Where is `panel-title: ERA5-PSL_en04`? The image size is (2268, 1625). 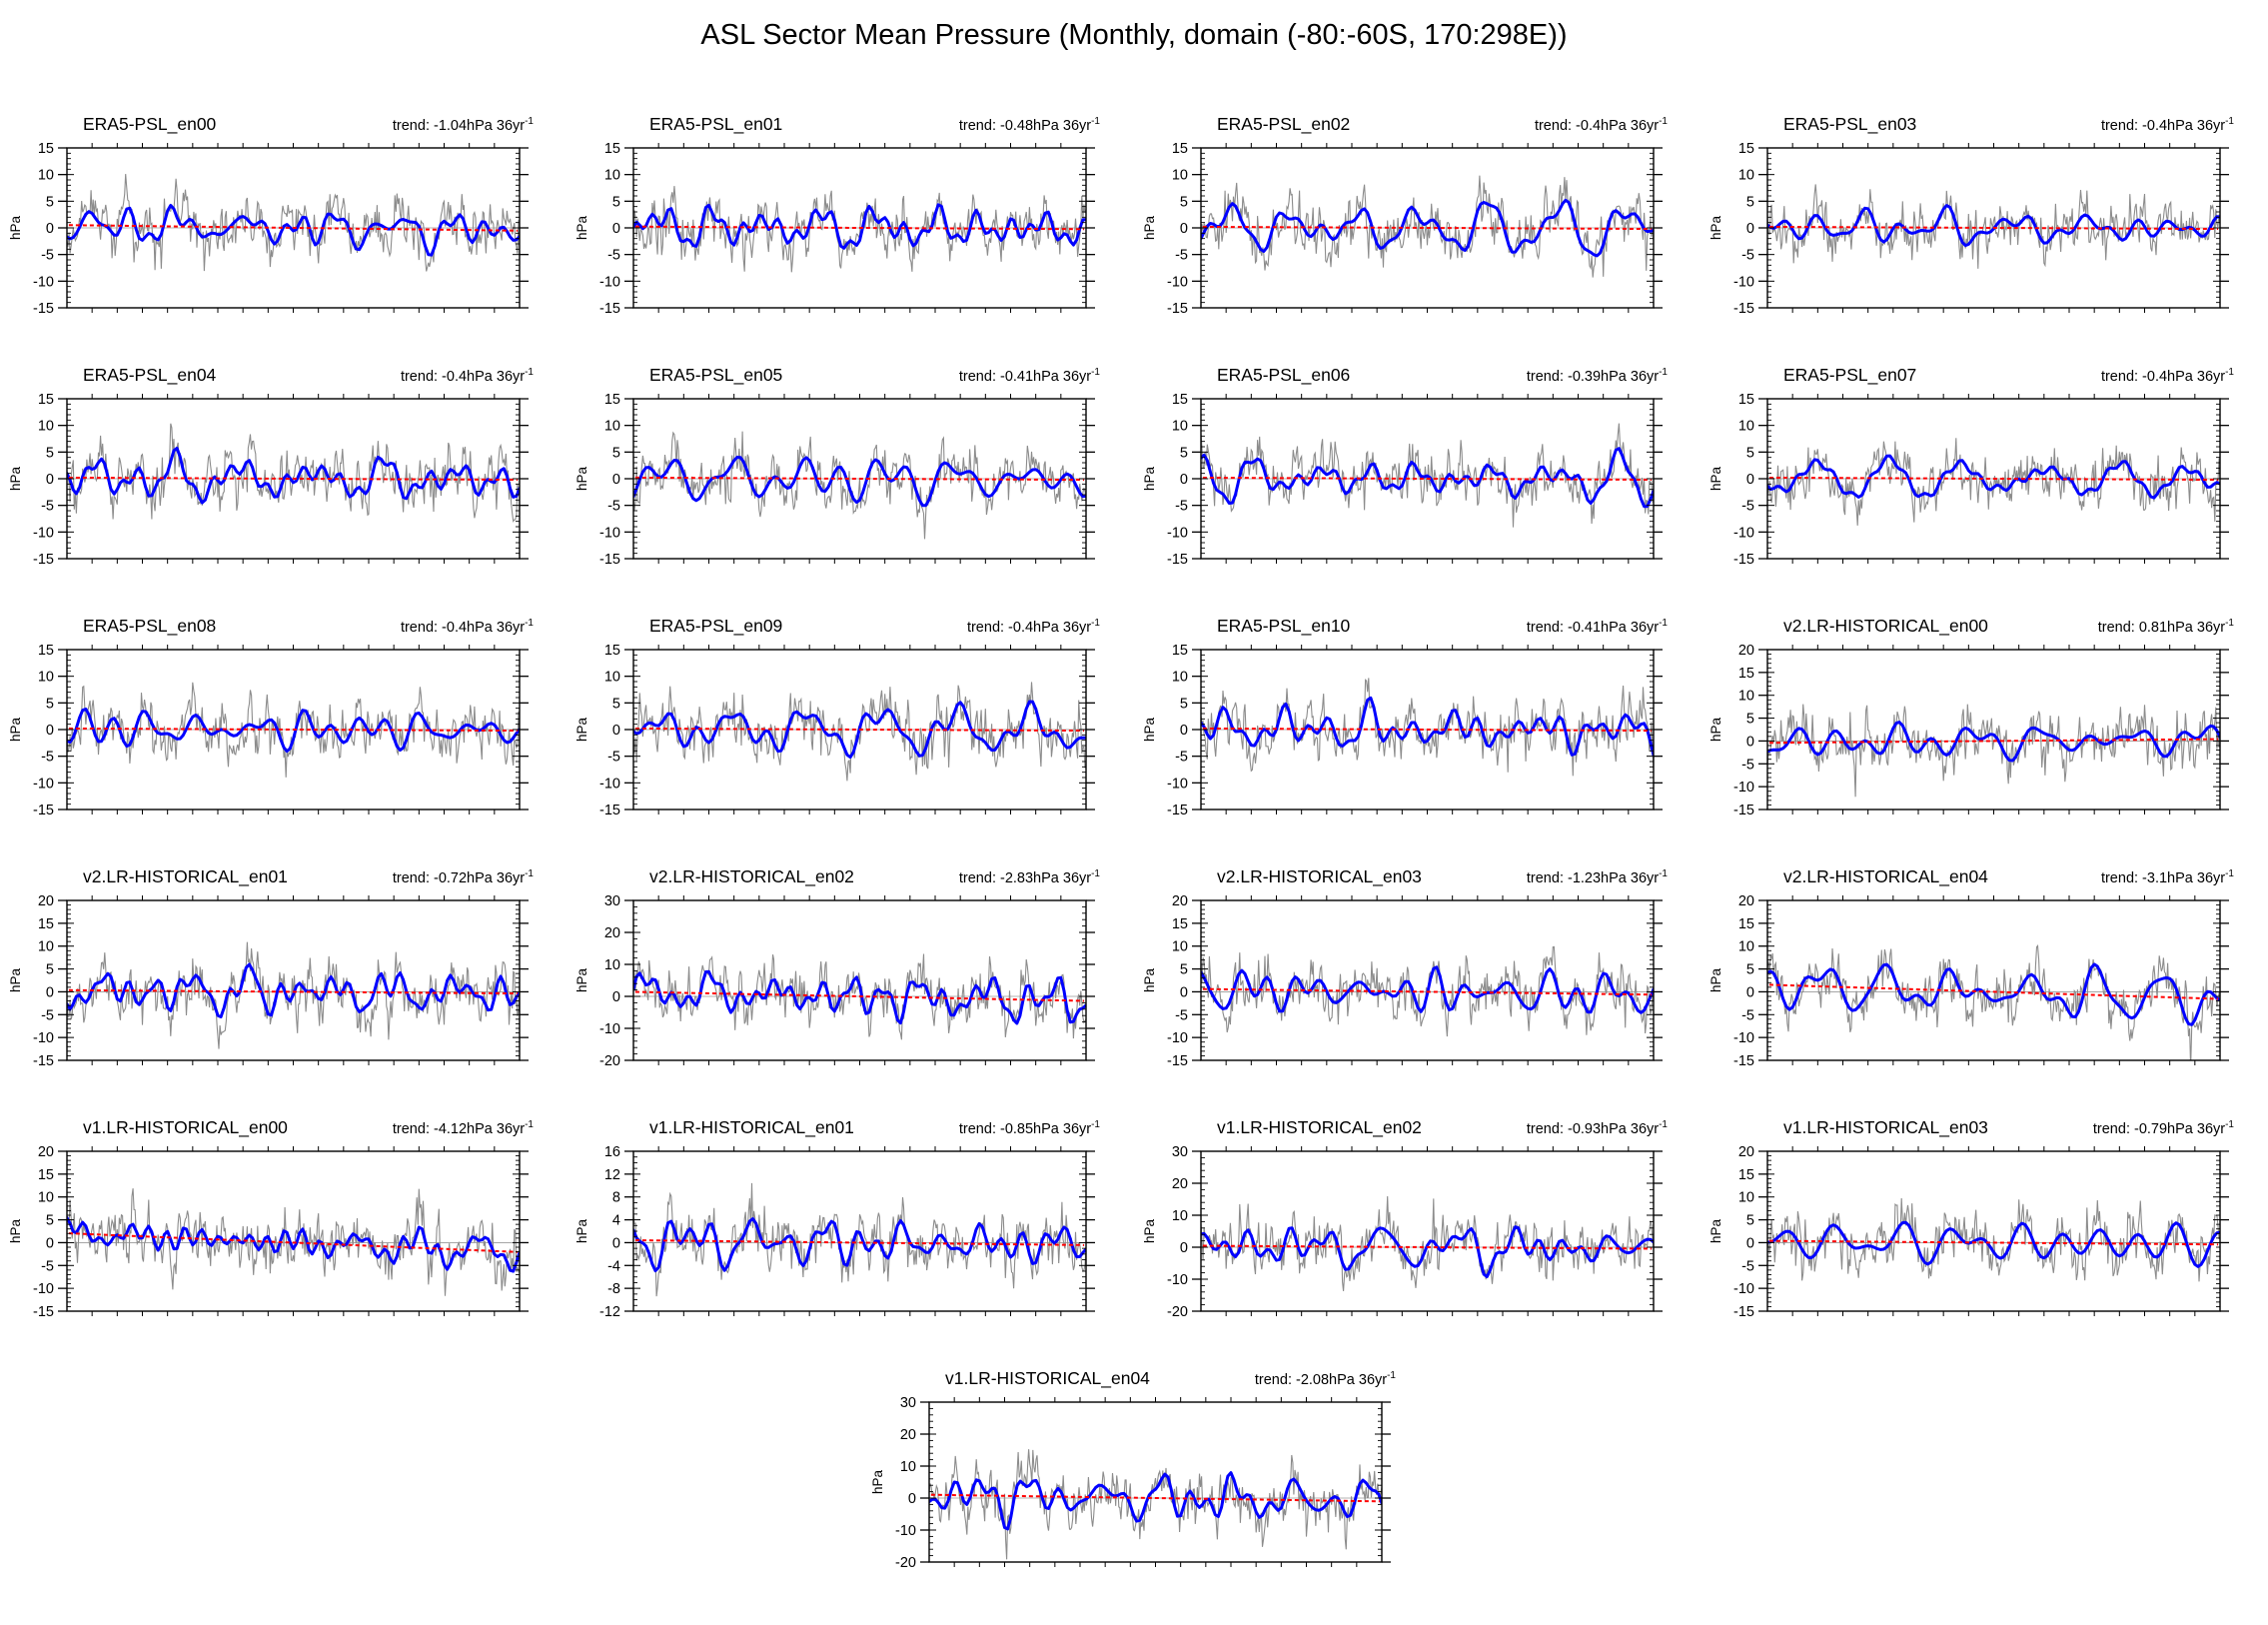 panel-title: ERA5-PSL_en04 is located at coordinates (150, 376).